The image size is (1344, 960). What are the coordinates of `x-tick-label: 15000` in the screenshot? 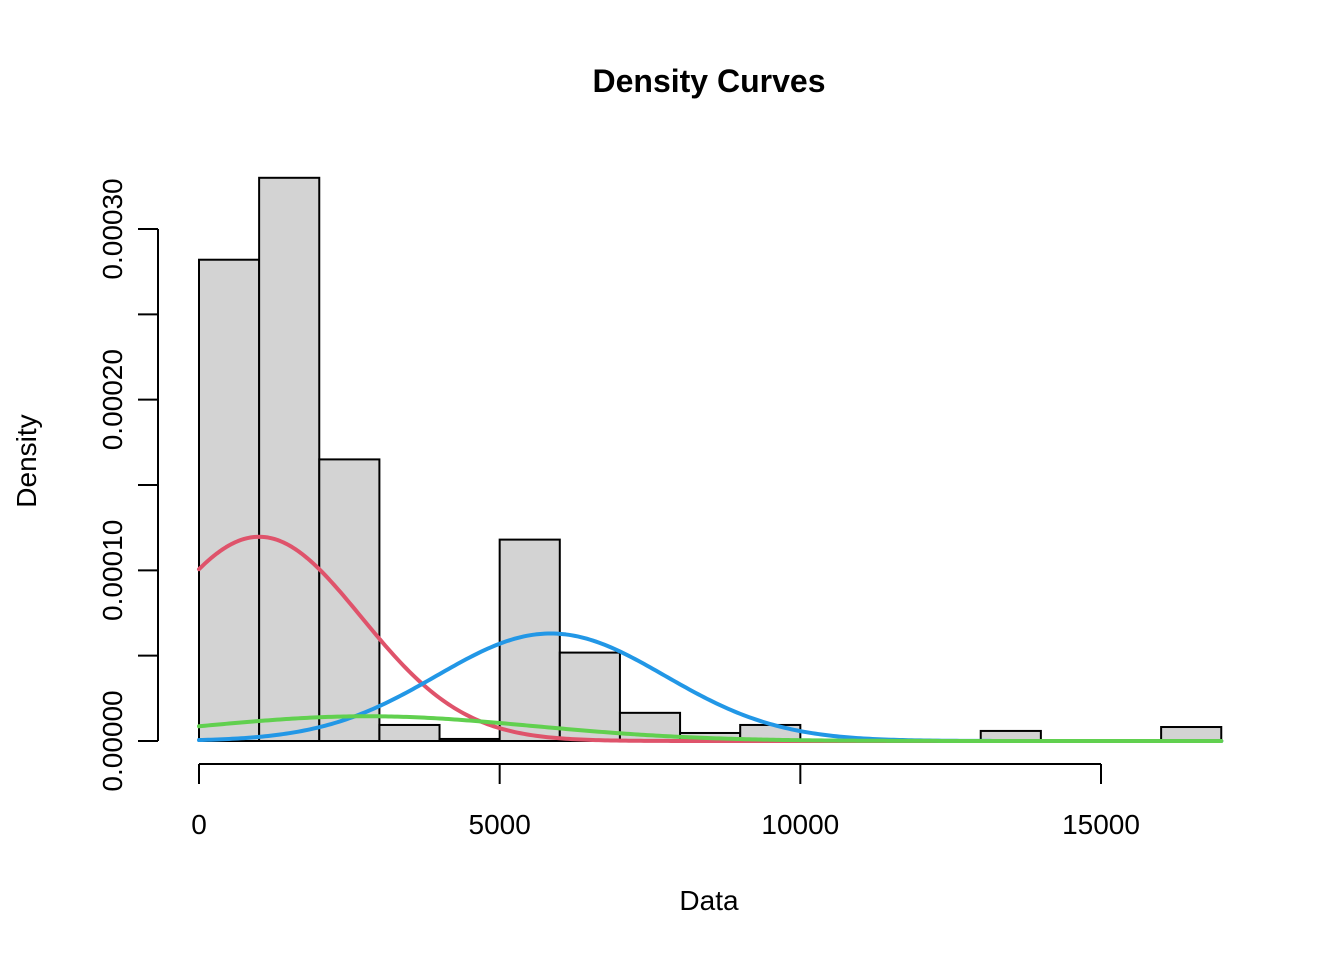 It's located at (1101, 824).